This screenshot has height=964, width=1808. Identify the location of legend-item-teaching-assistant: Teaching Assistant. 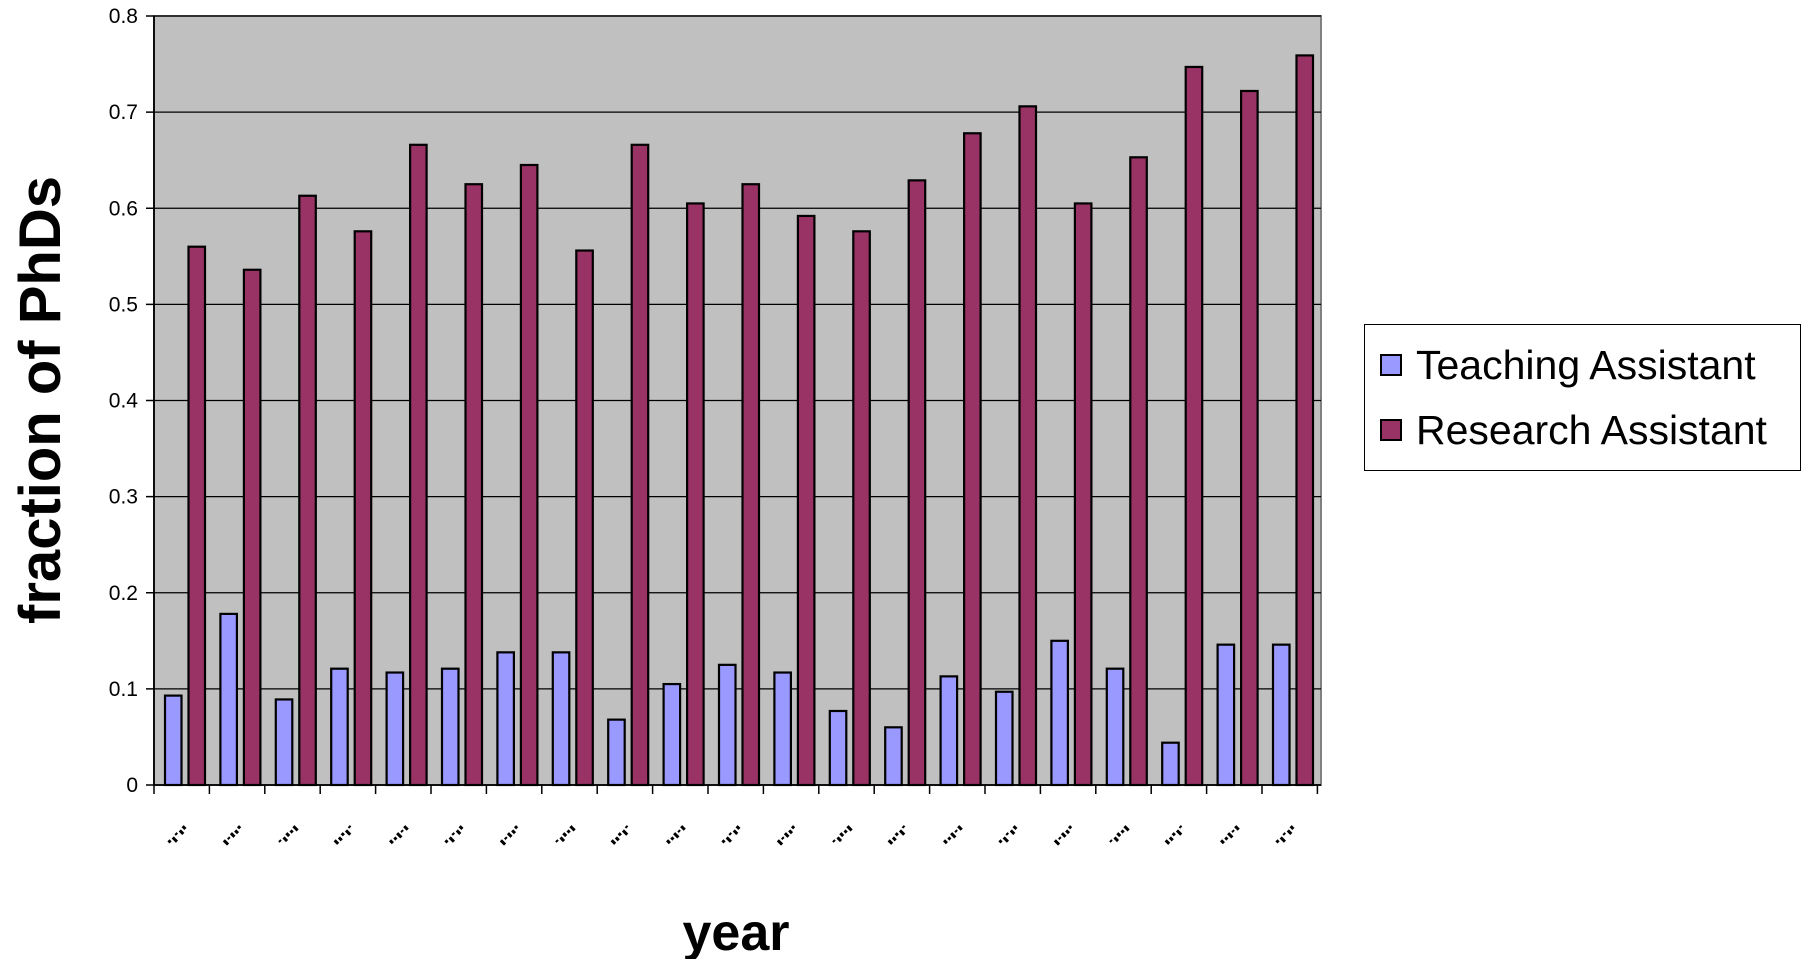
(1568, 365).